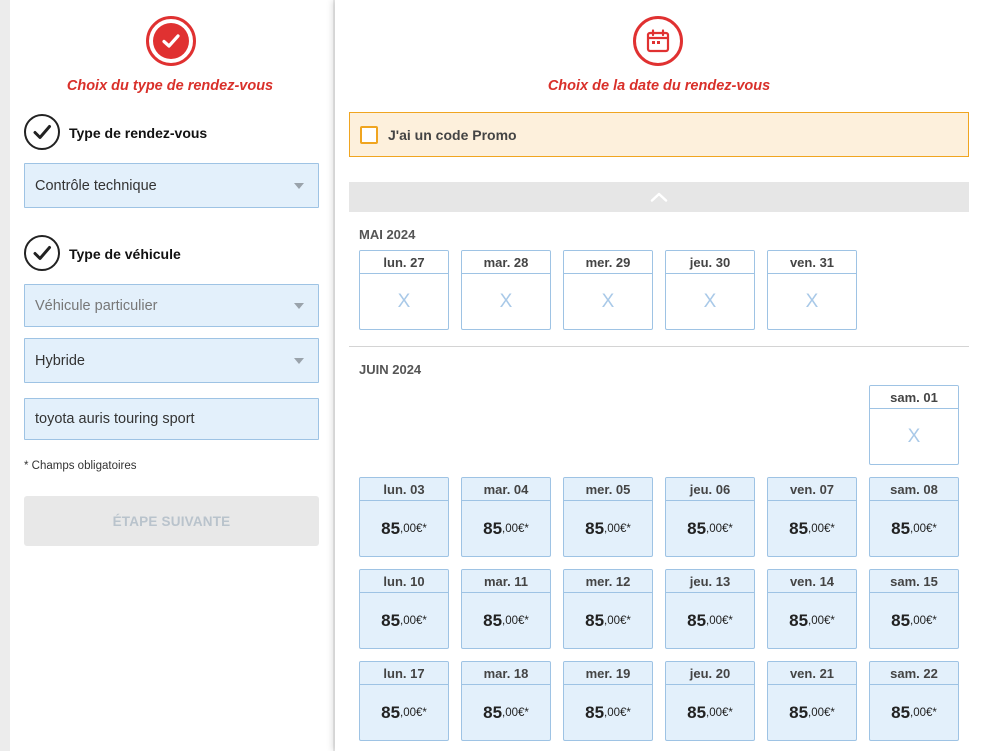 Image resolution: width=985 pixels, height=751 pixels. Describe the element at coordinates (710, 581) in the screenshot. I see `day-label: jeu. 13` at that location.